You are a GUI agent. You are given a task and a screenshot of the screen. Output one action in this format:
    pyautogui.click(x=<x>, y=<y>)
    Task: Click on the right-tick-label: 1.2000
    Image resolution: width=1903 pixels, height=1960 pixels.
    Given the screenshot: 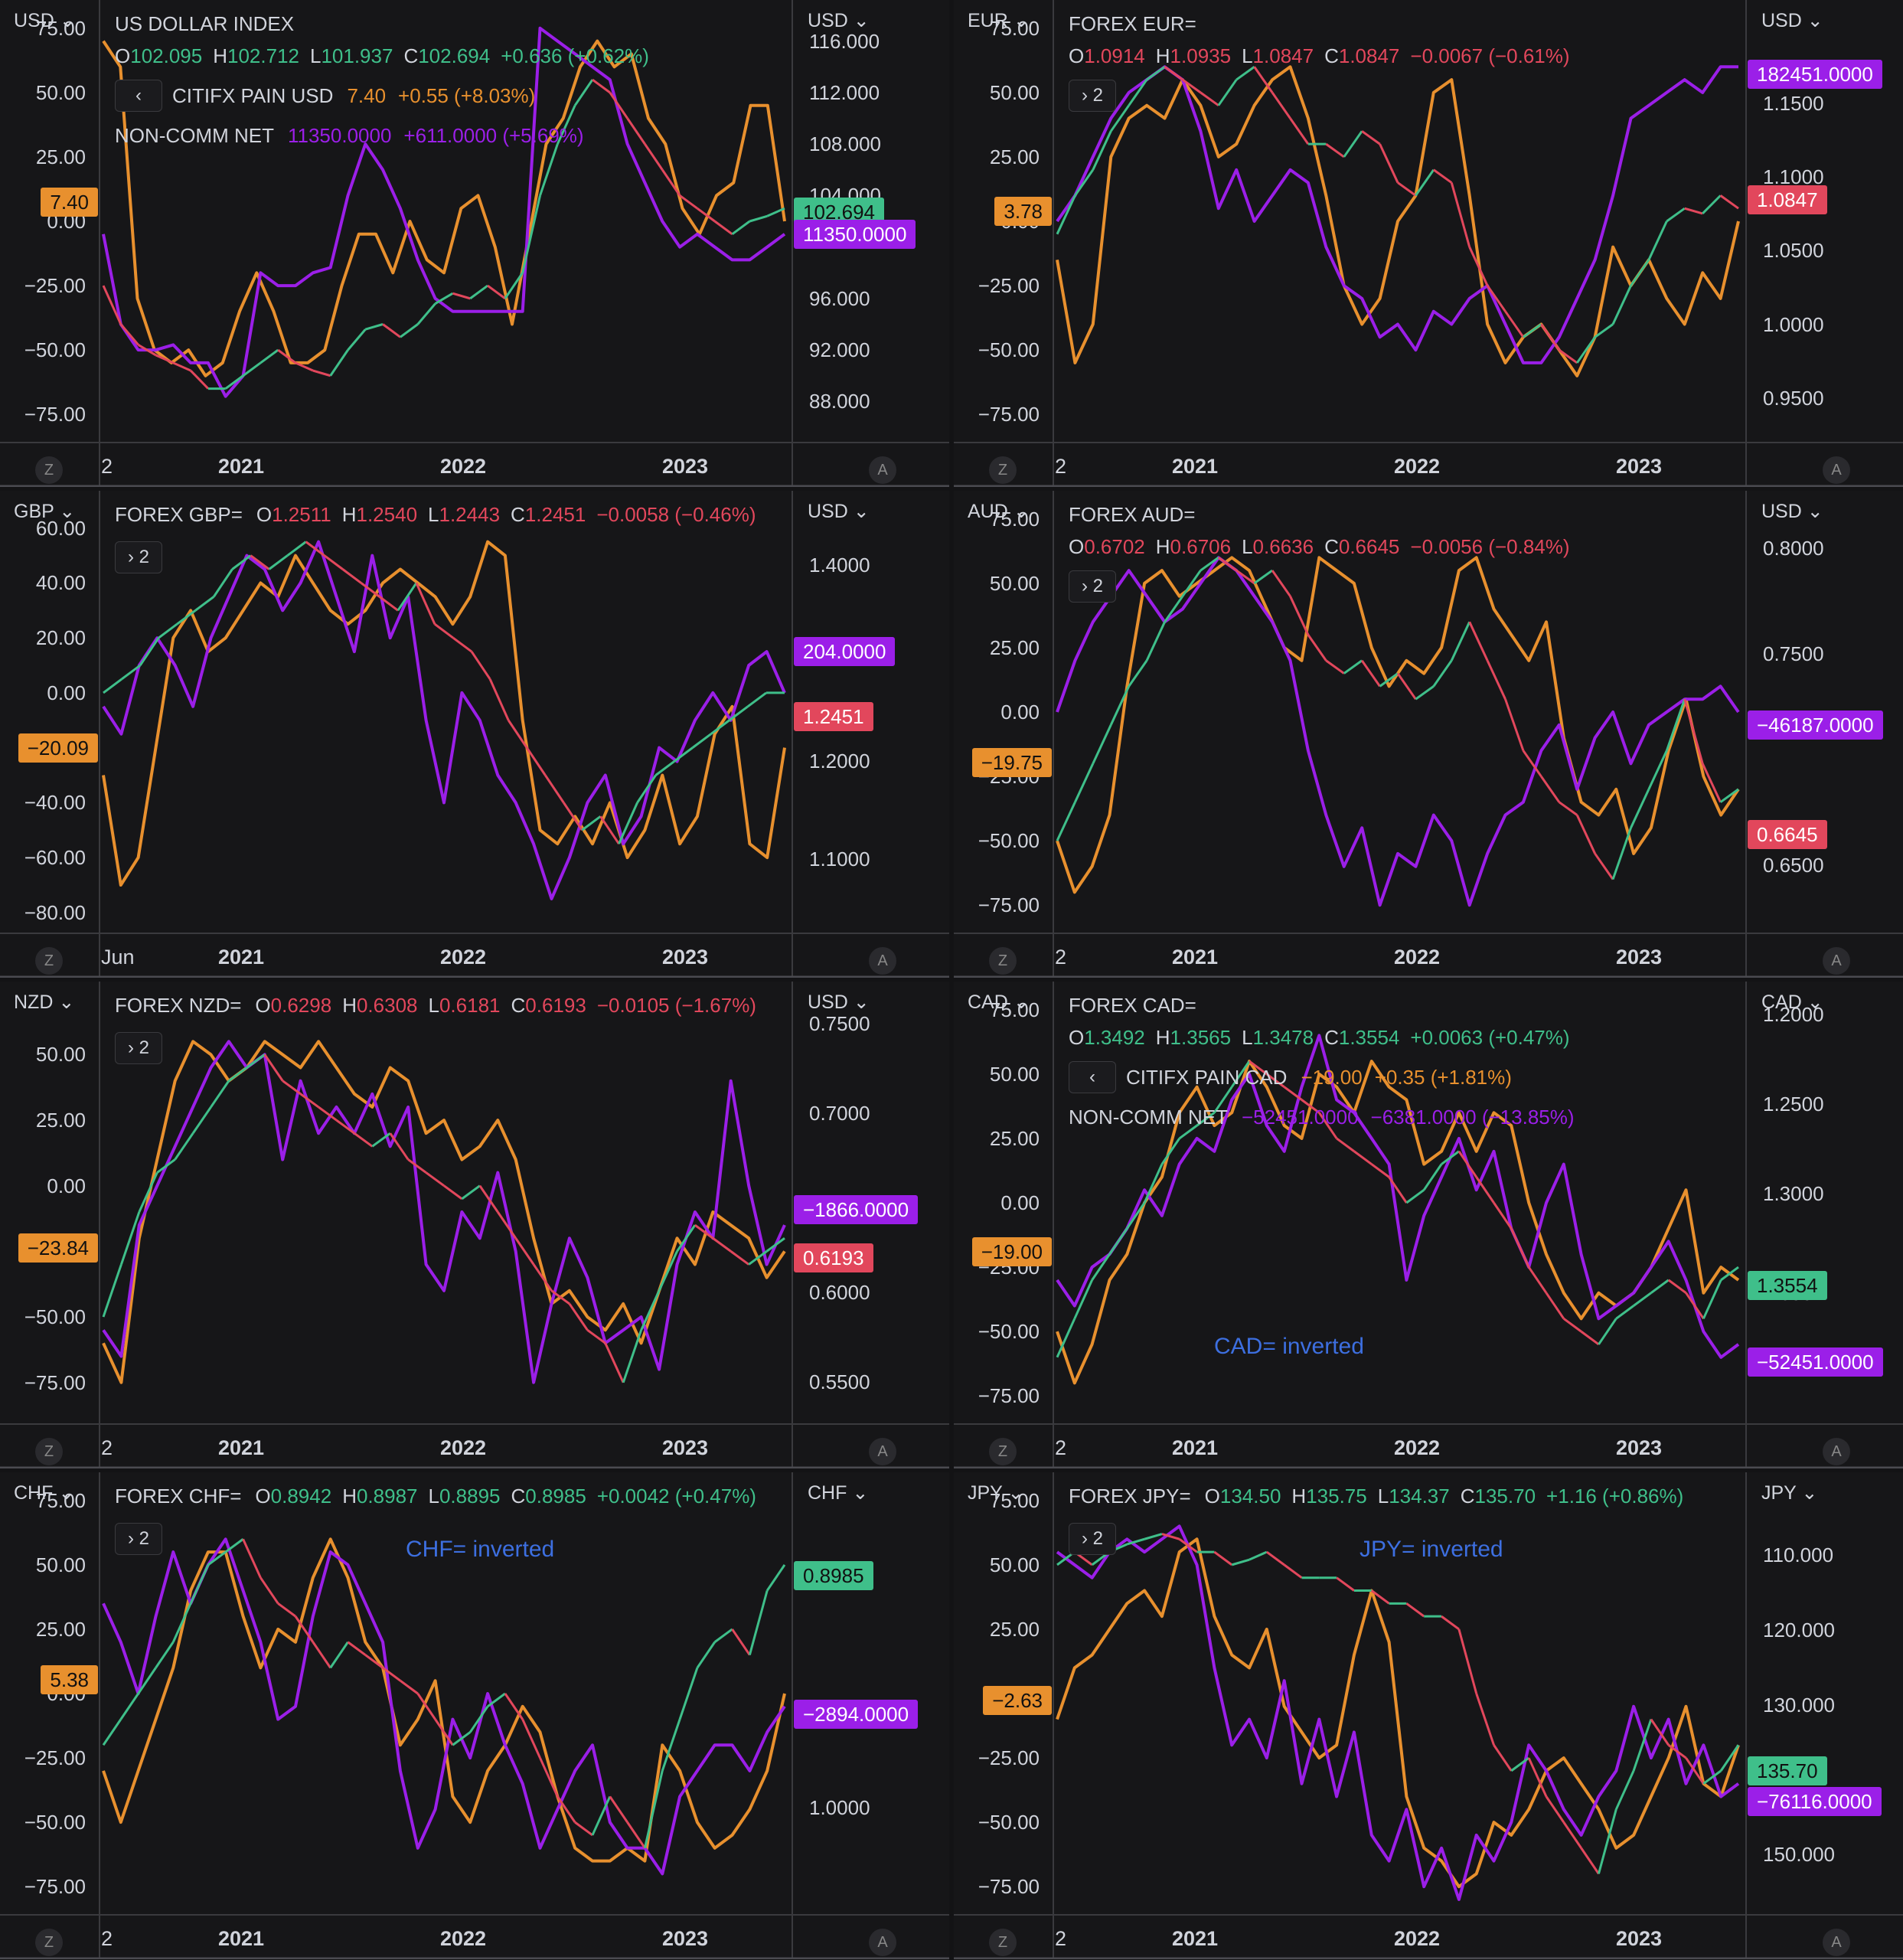 What is the action you would take?
    pyautogui.click(x=839, y=761)
    